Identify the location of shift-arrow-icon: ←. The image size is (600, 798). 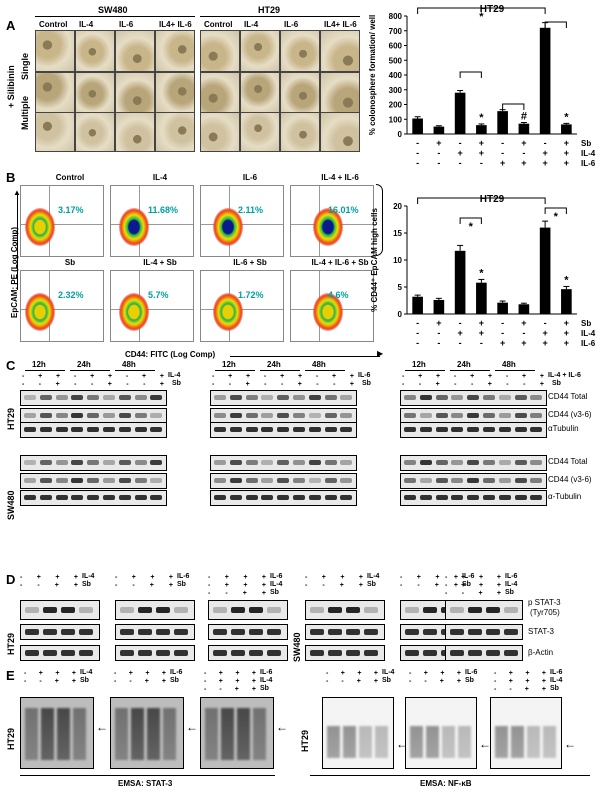
(570, 744).